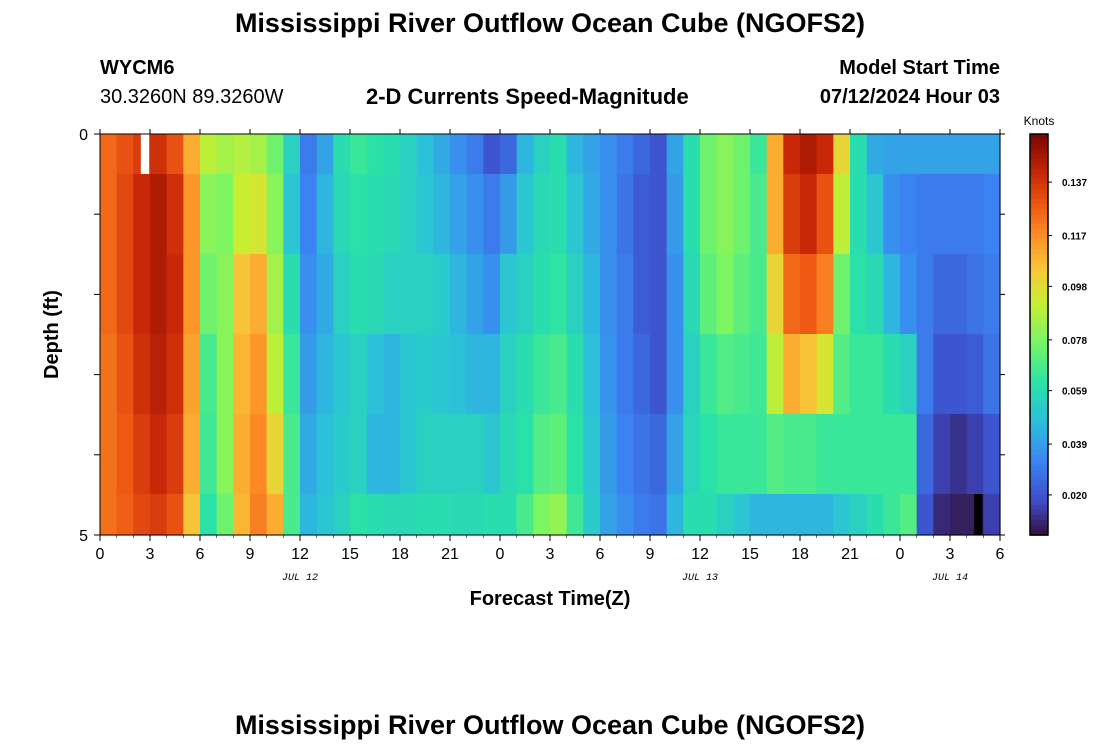 The height and width of the screenshot is (750, 1100). Describe the element at coordinates (350, 554) in the screenshot. I see `x-tick-label: 15` at that location.